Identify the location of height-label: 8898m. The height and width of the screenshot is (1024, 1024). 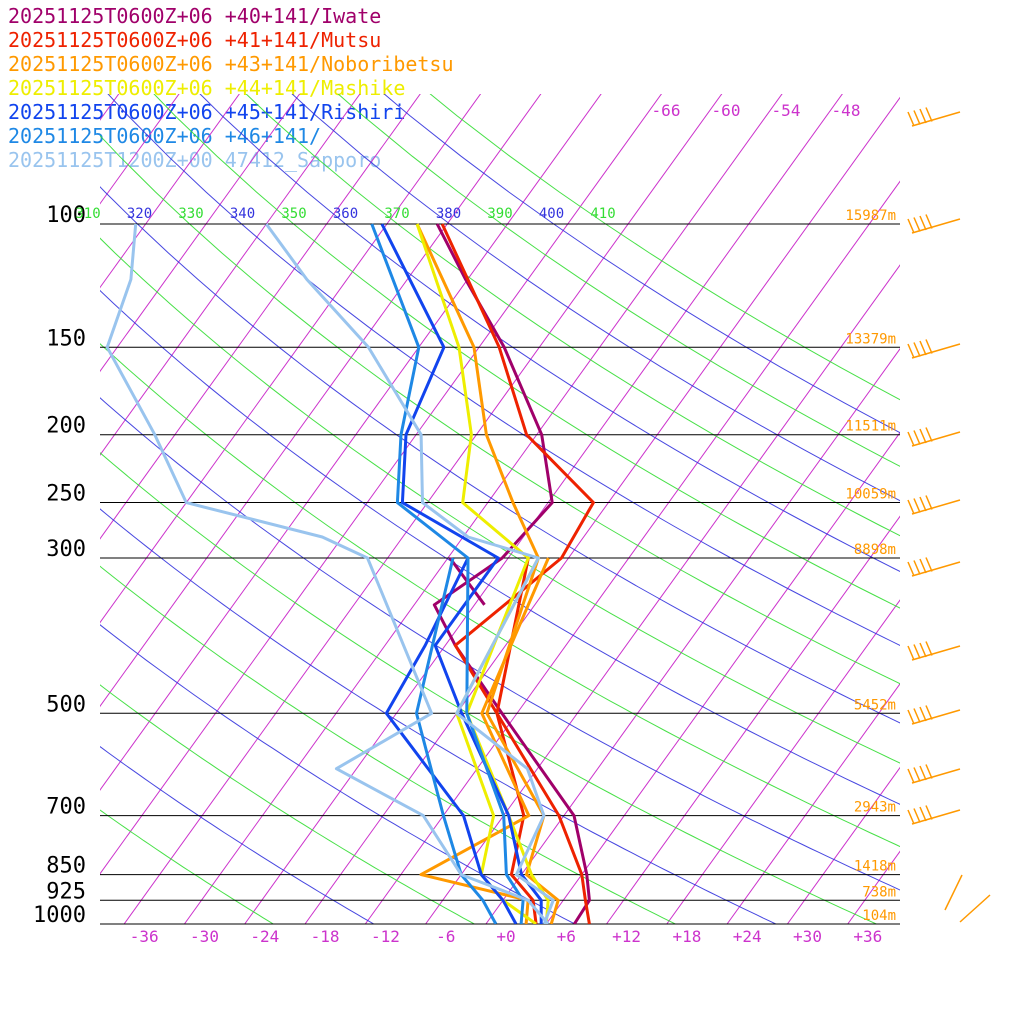
(875, 550).